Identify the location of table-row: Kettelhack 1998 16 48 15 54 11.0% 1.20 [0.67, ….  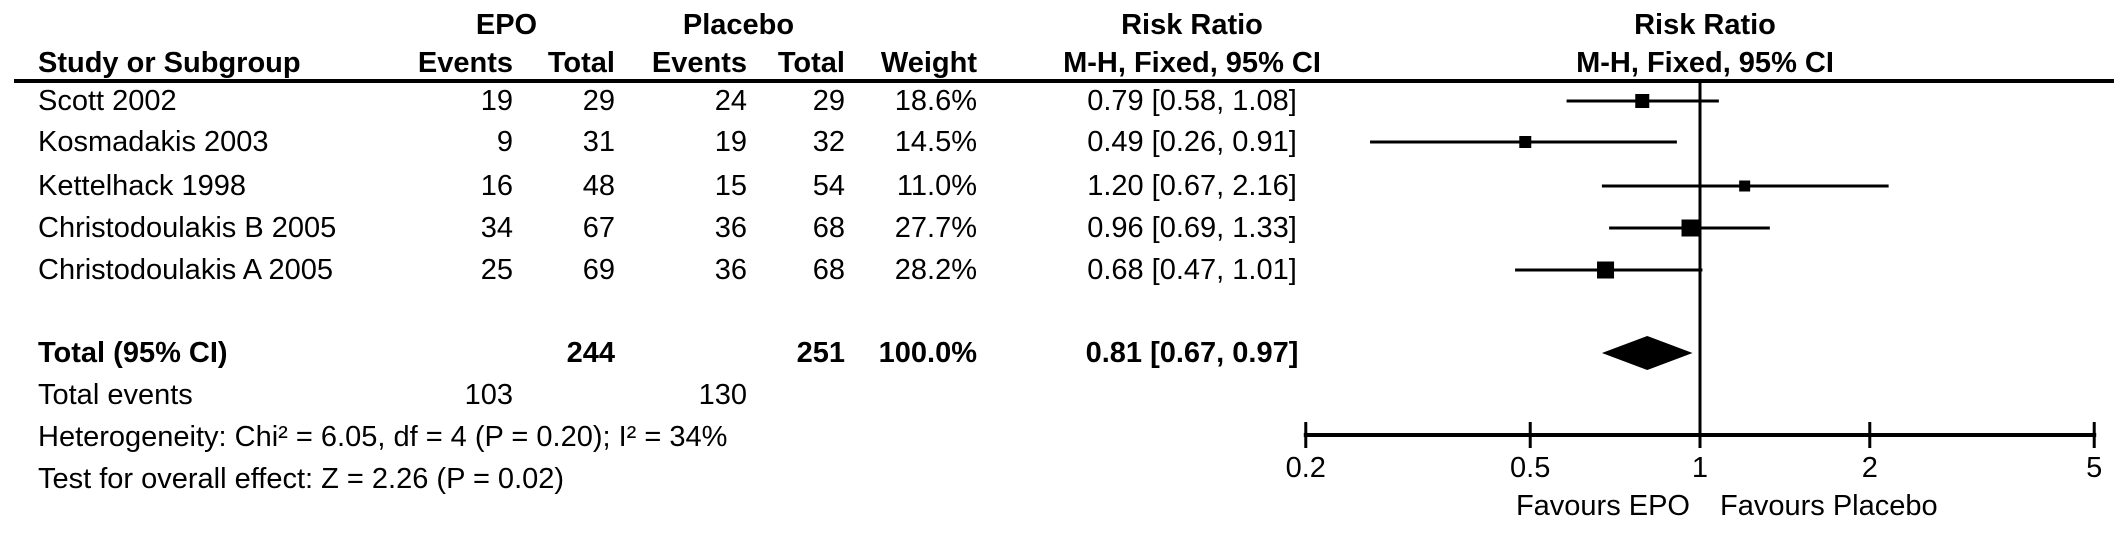
(1063, 186).